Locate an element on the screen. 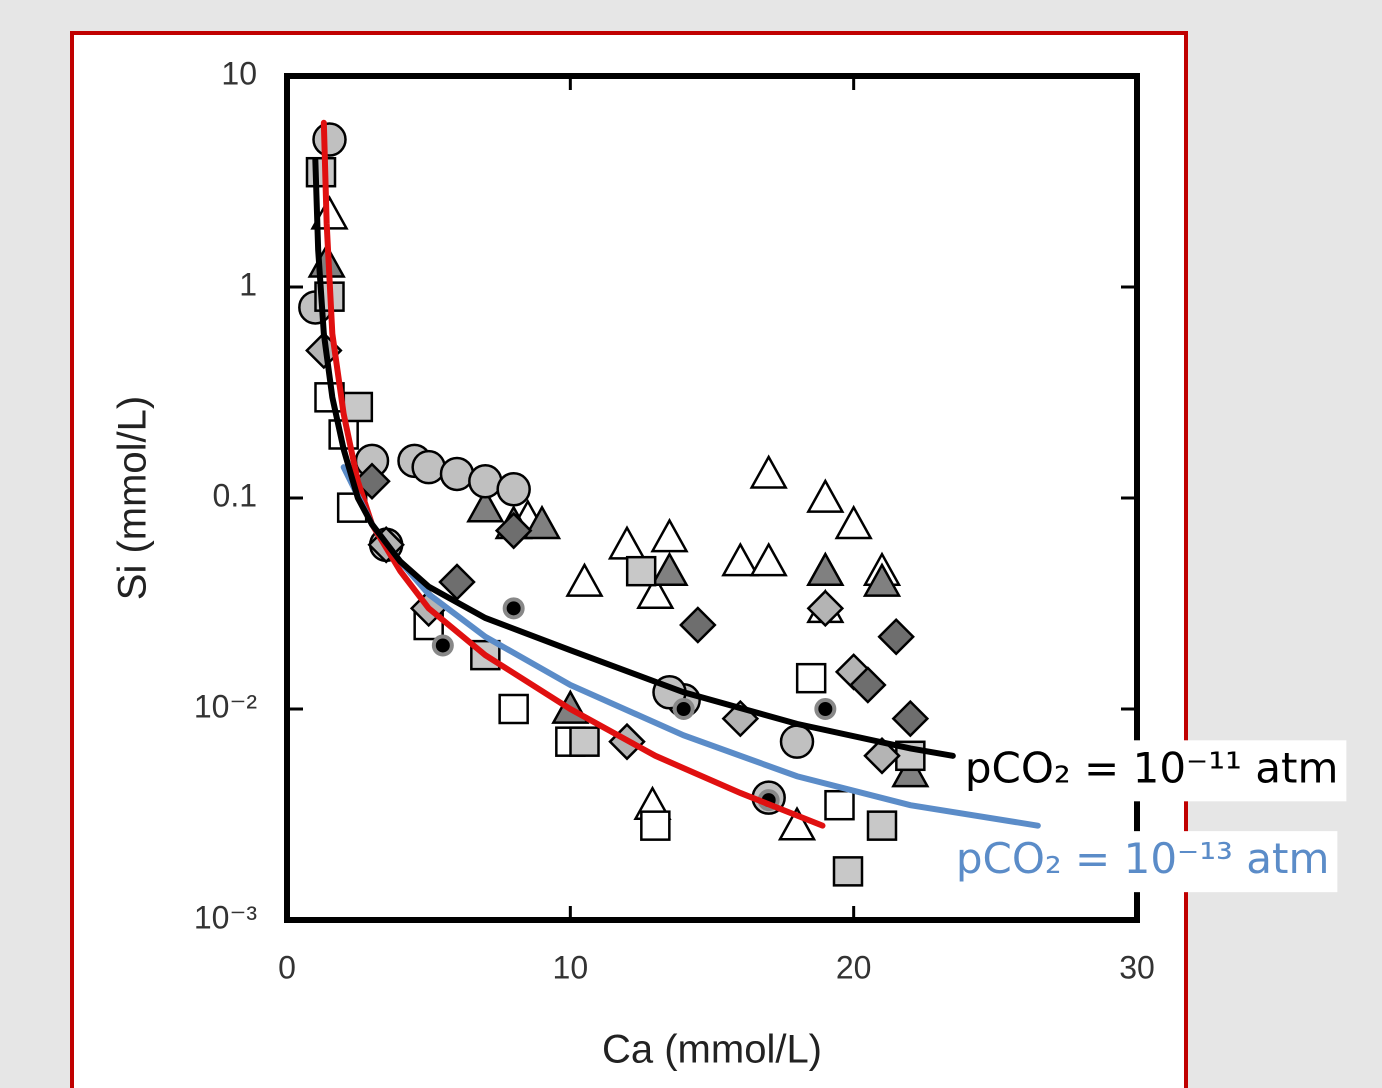 The image size is (1382, 1088). line-label-text: pCO₂ = 10⁻¹¹ atm is located at coordinates (1152, 767).